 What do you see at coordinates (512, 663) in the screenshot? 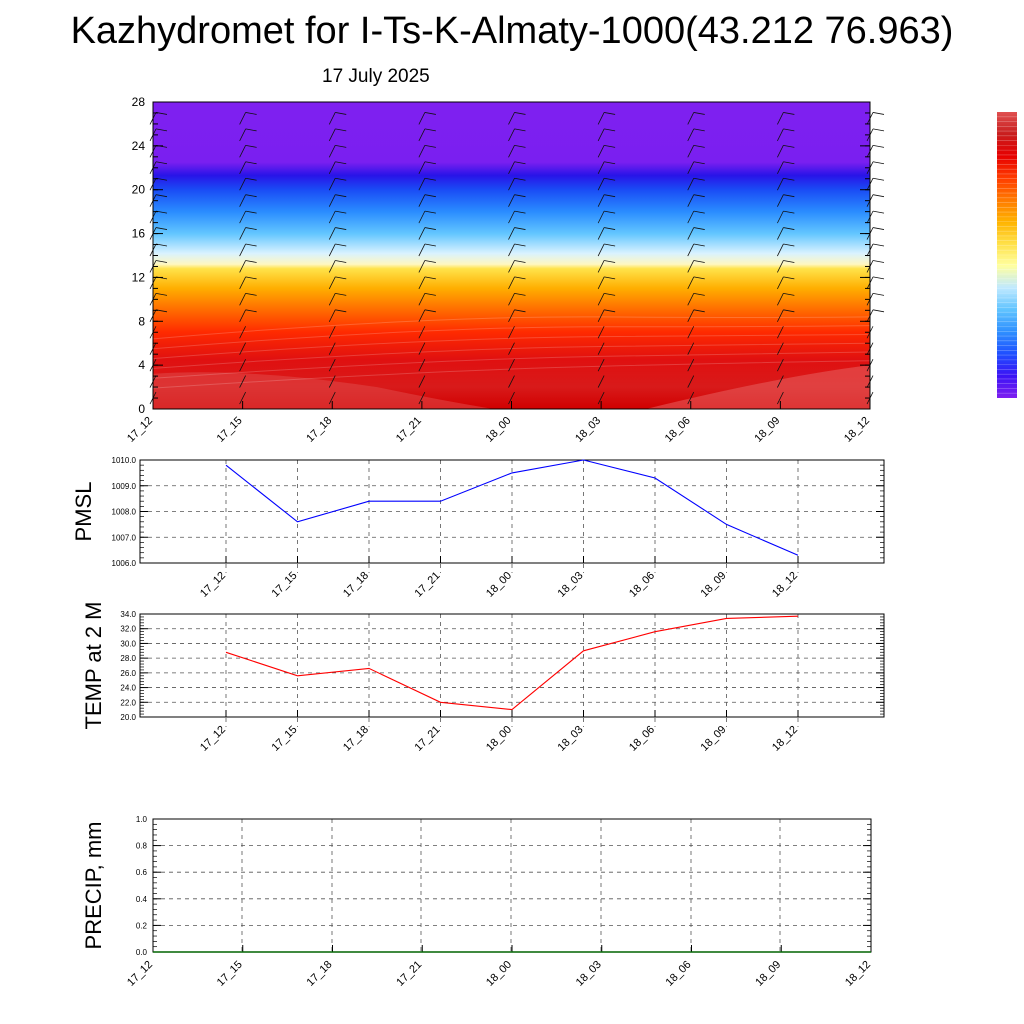
I see `temp-series-line` at bounding box center [512, 663].